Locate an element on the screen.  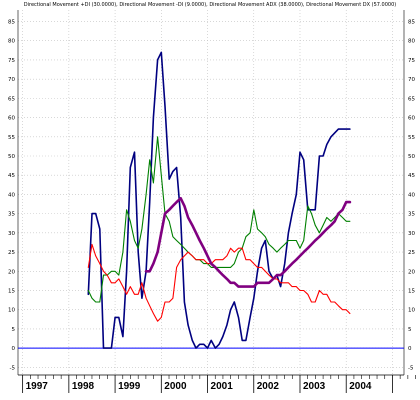
y-tick-label-left: 5 is located at coordinates (14, 330).